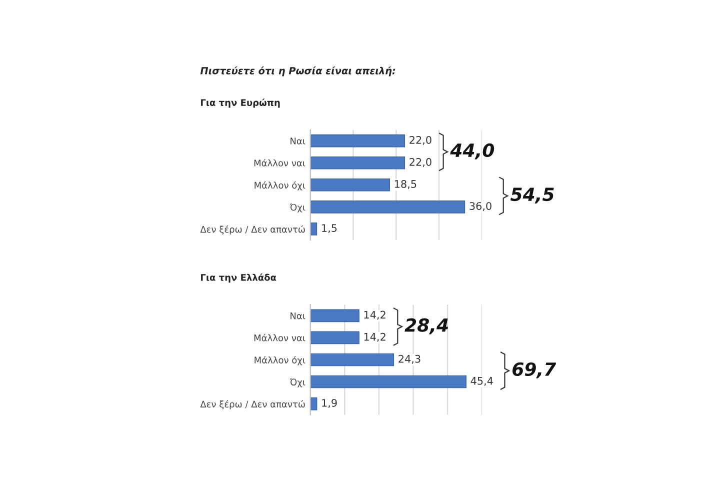 The height and width of the screenshot is (479, 715). I want to click on data-label: 1,5, so click(329, 229).